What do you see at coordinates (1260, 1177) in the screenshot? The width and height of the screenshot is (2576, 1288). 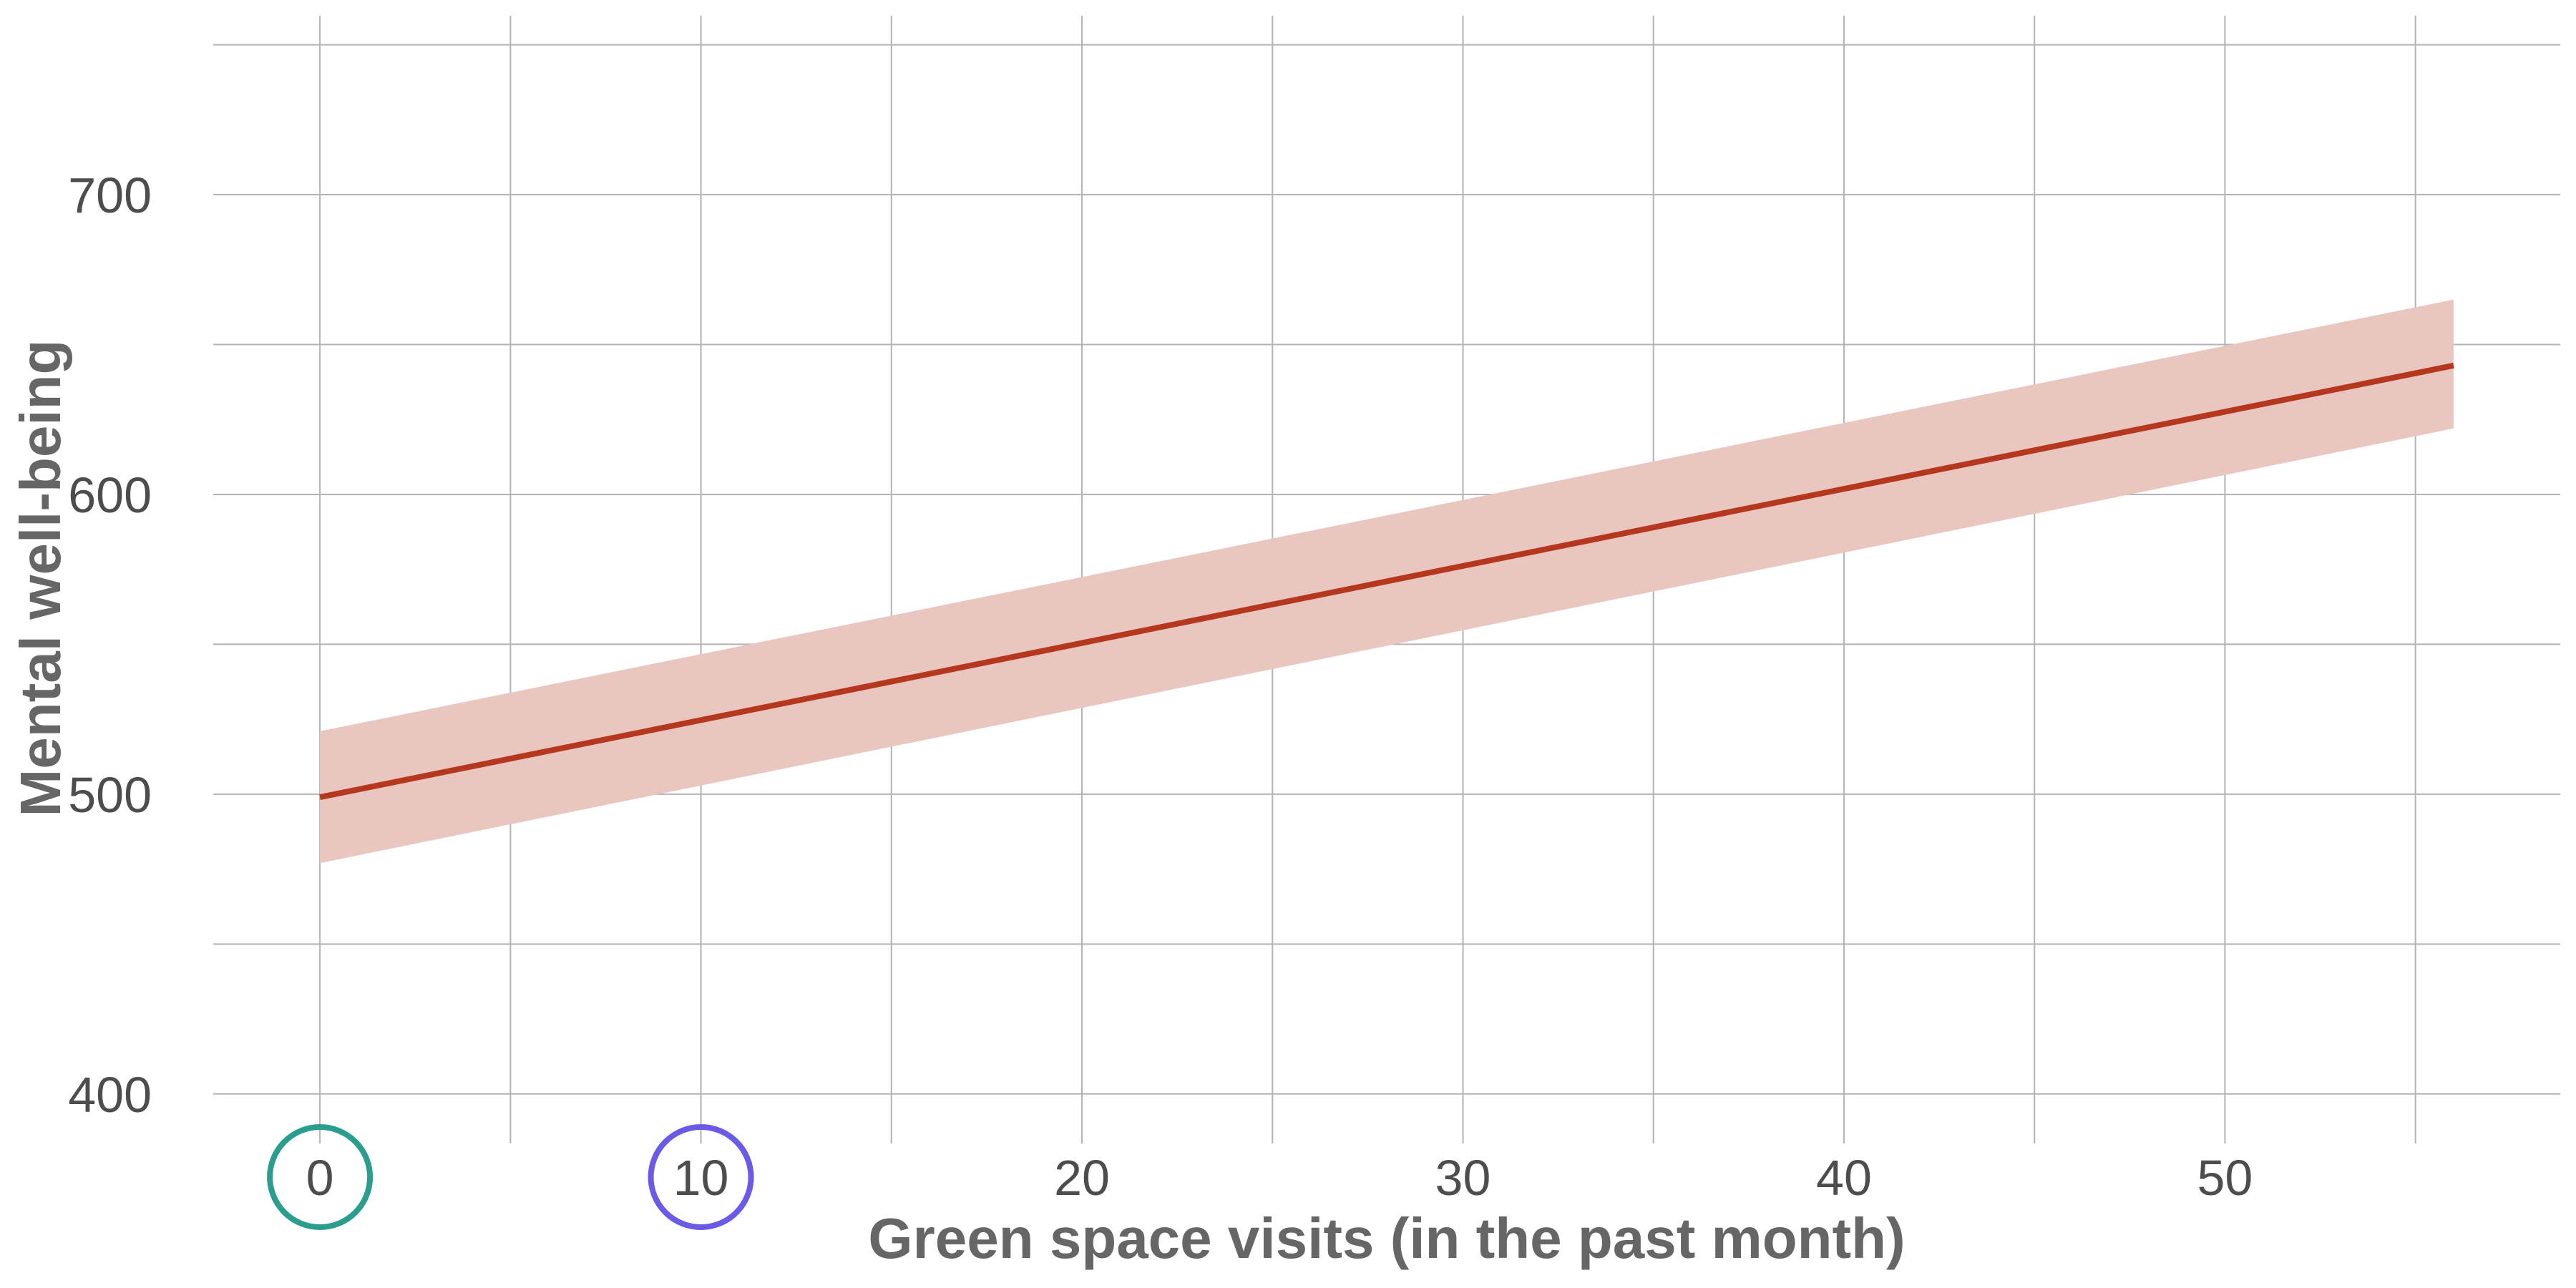 I see `x-tick-labels: 0 10 20 30 40 50` at bounding box center [1260, 1177].